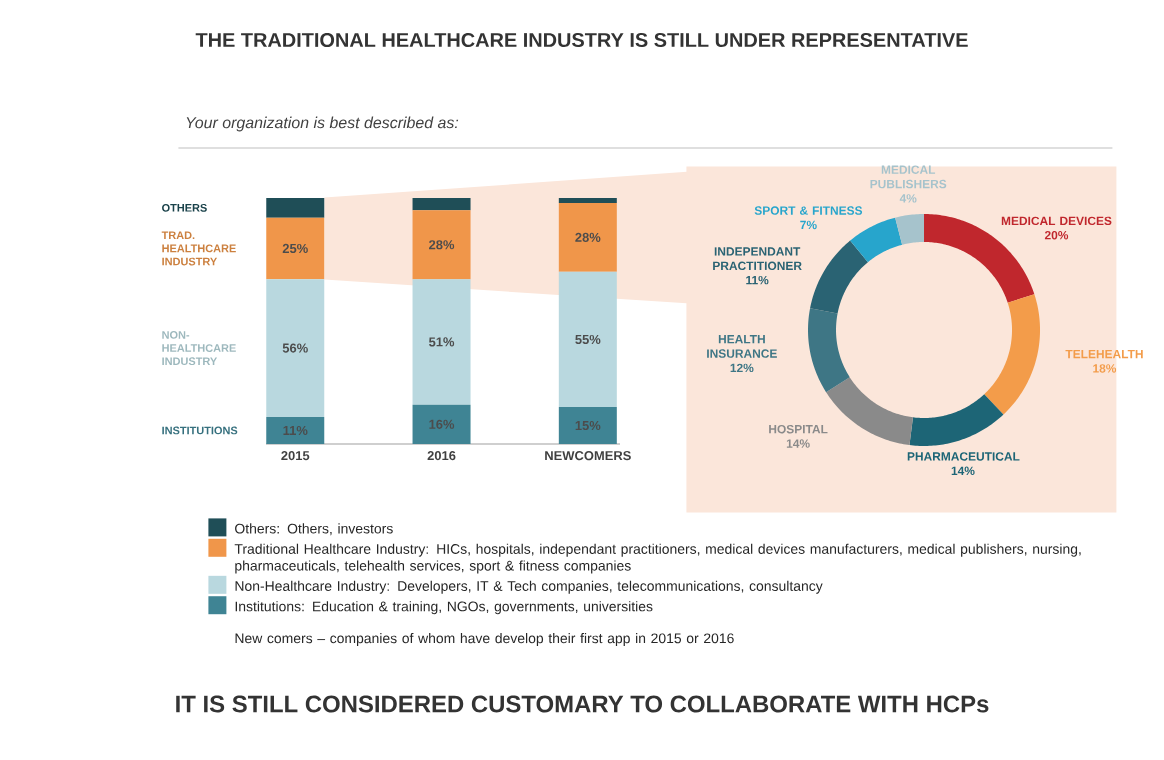 This screenshot has width=1164, height=760. Describe the element at coordinates (581, 40) in the screenshot. I see `chart-title: THE TRADITIONAL HEALTHCARE INDUSTRY IS STILL UNDER REPRESENTATIVE` at that location.